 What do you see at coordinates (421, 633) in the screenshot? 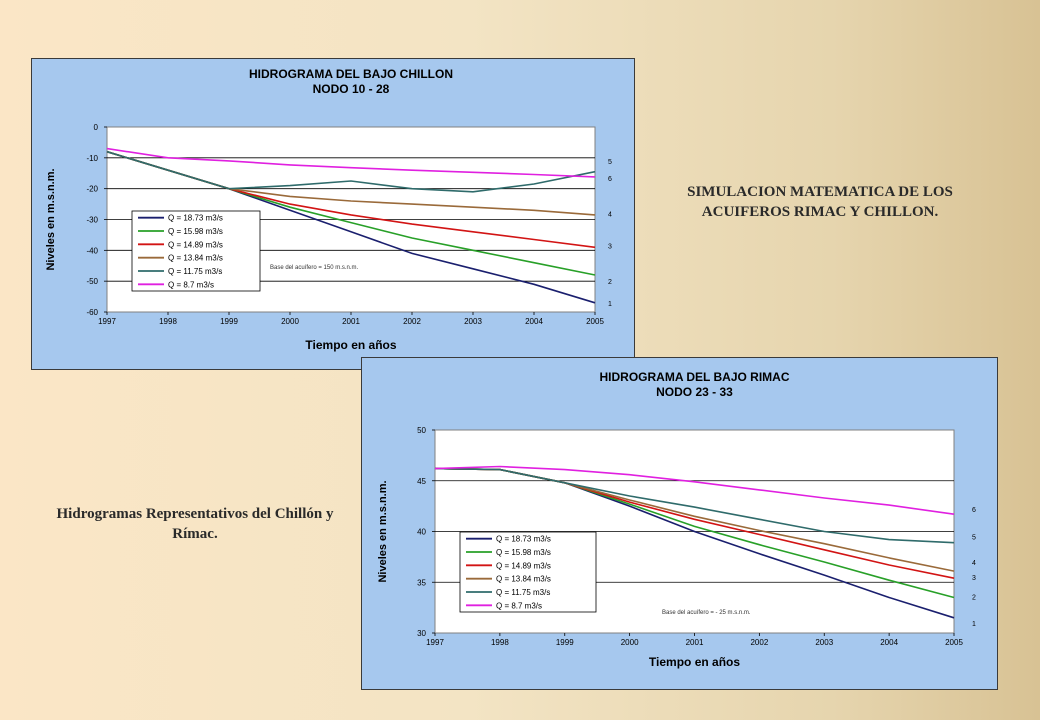
I see `y-tick-label: 30` at bounding box center [421, 633].